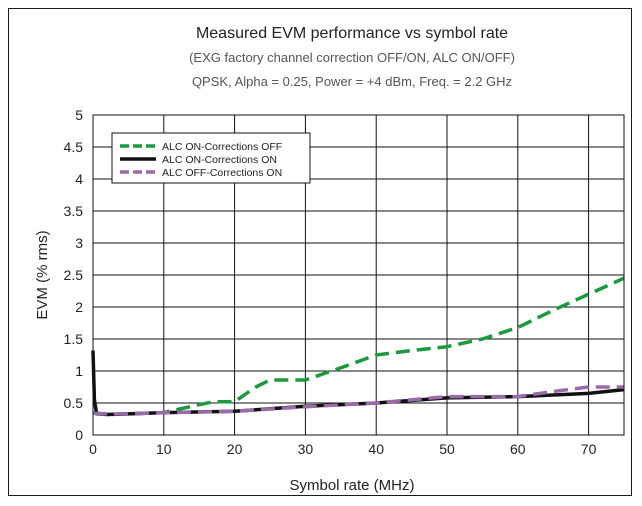  Describe the element at coordinates (79, 115) in the screenshot. I see `y-tick-label: 5` at that location.